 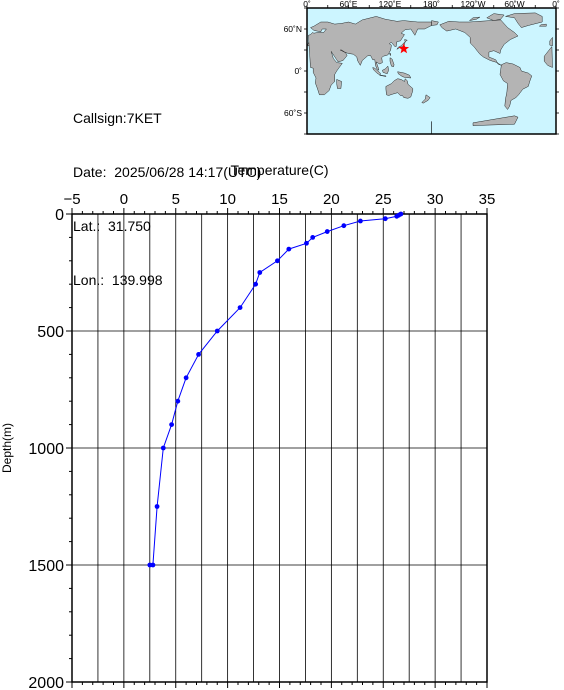 What do you see at coordinates (390, 4) in the screenshot?
I see `map-lon-label: 120˚E` at bounding box center [390, 4].